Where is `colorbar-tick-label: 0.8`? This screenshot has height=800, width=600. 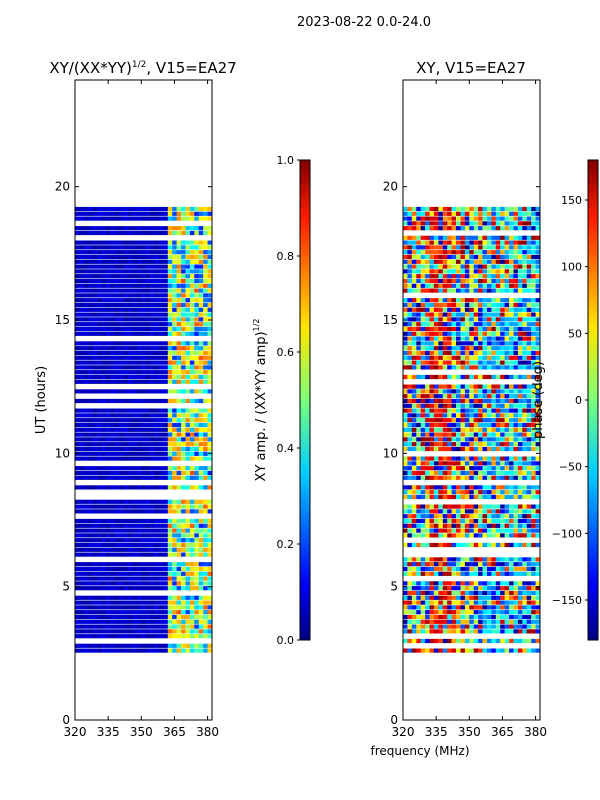
colorbar-tick-label: 0.8 is located at coordinates (286, 256).